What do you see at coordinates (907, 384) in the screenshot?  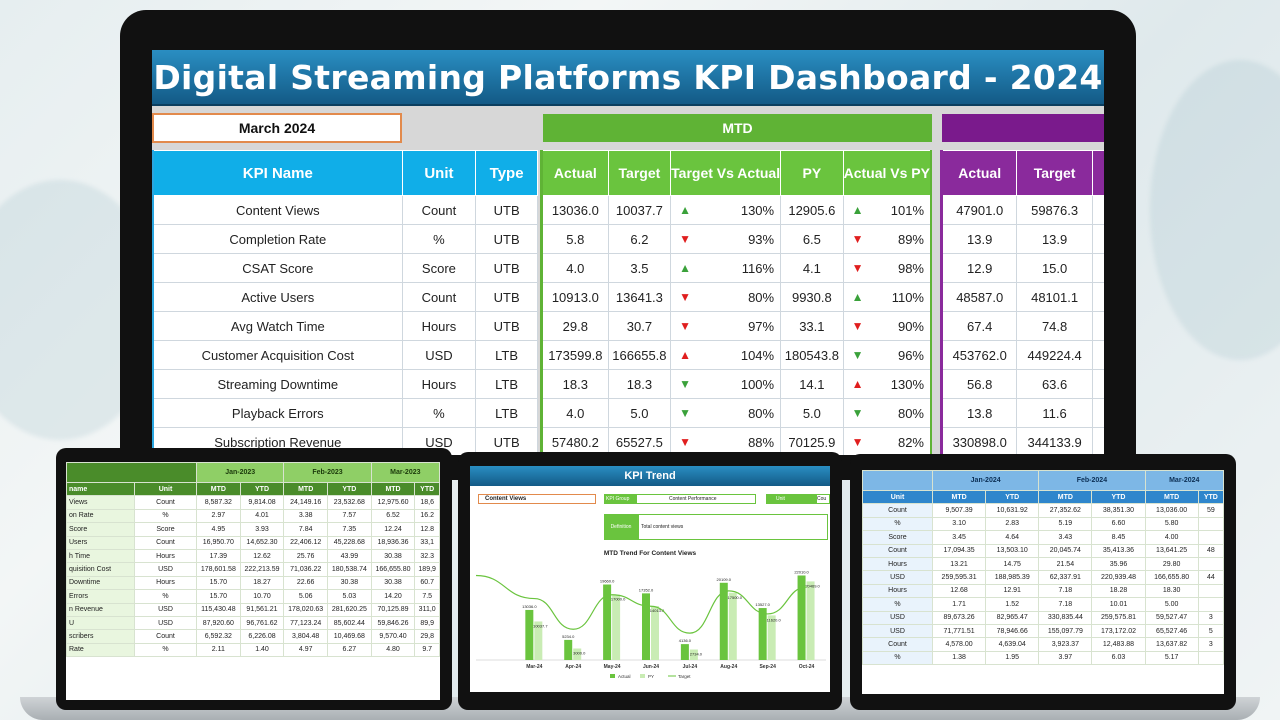 I see `percent-value: 130%` at bounding box center [907, 384].